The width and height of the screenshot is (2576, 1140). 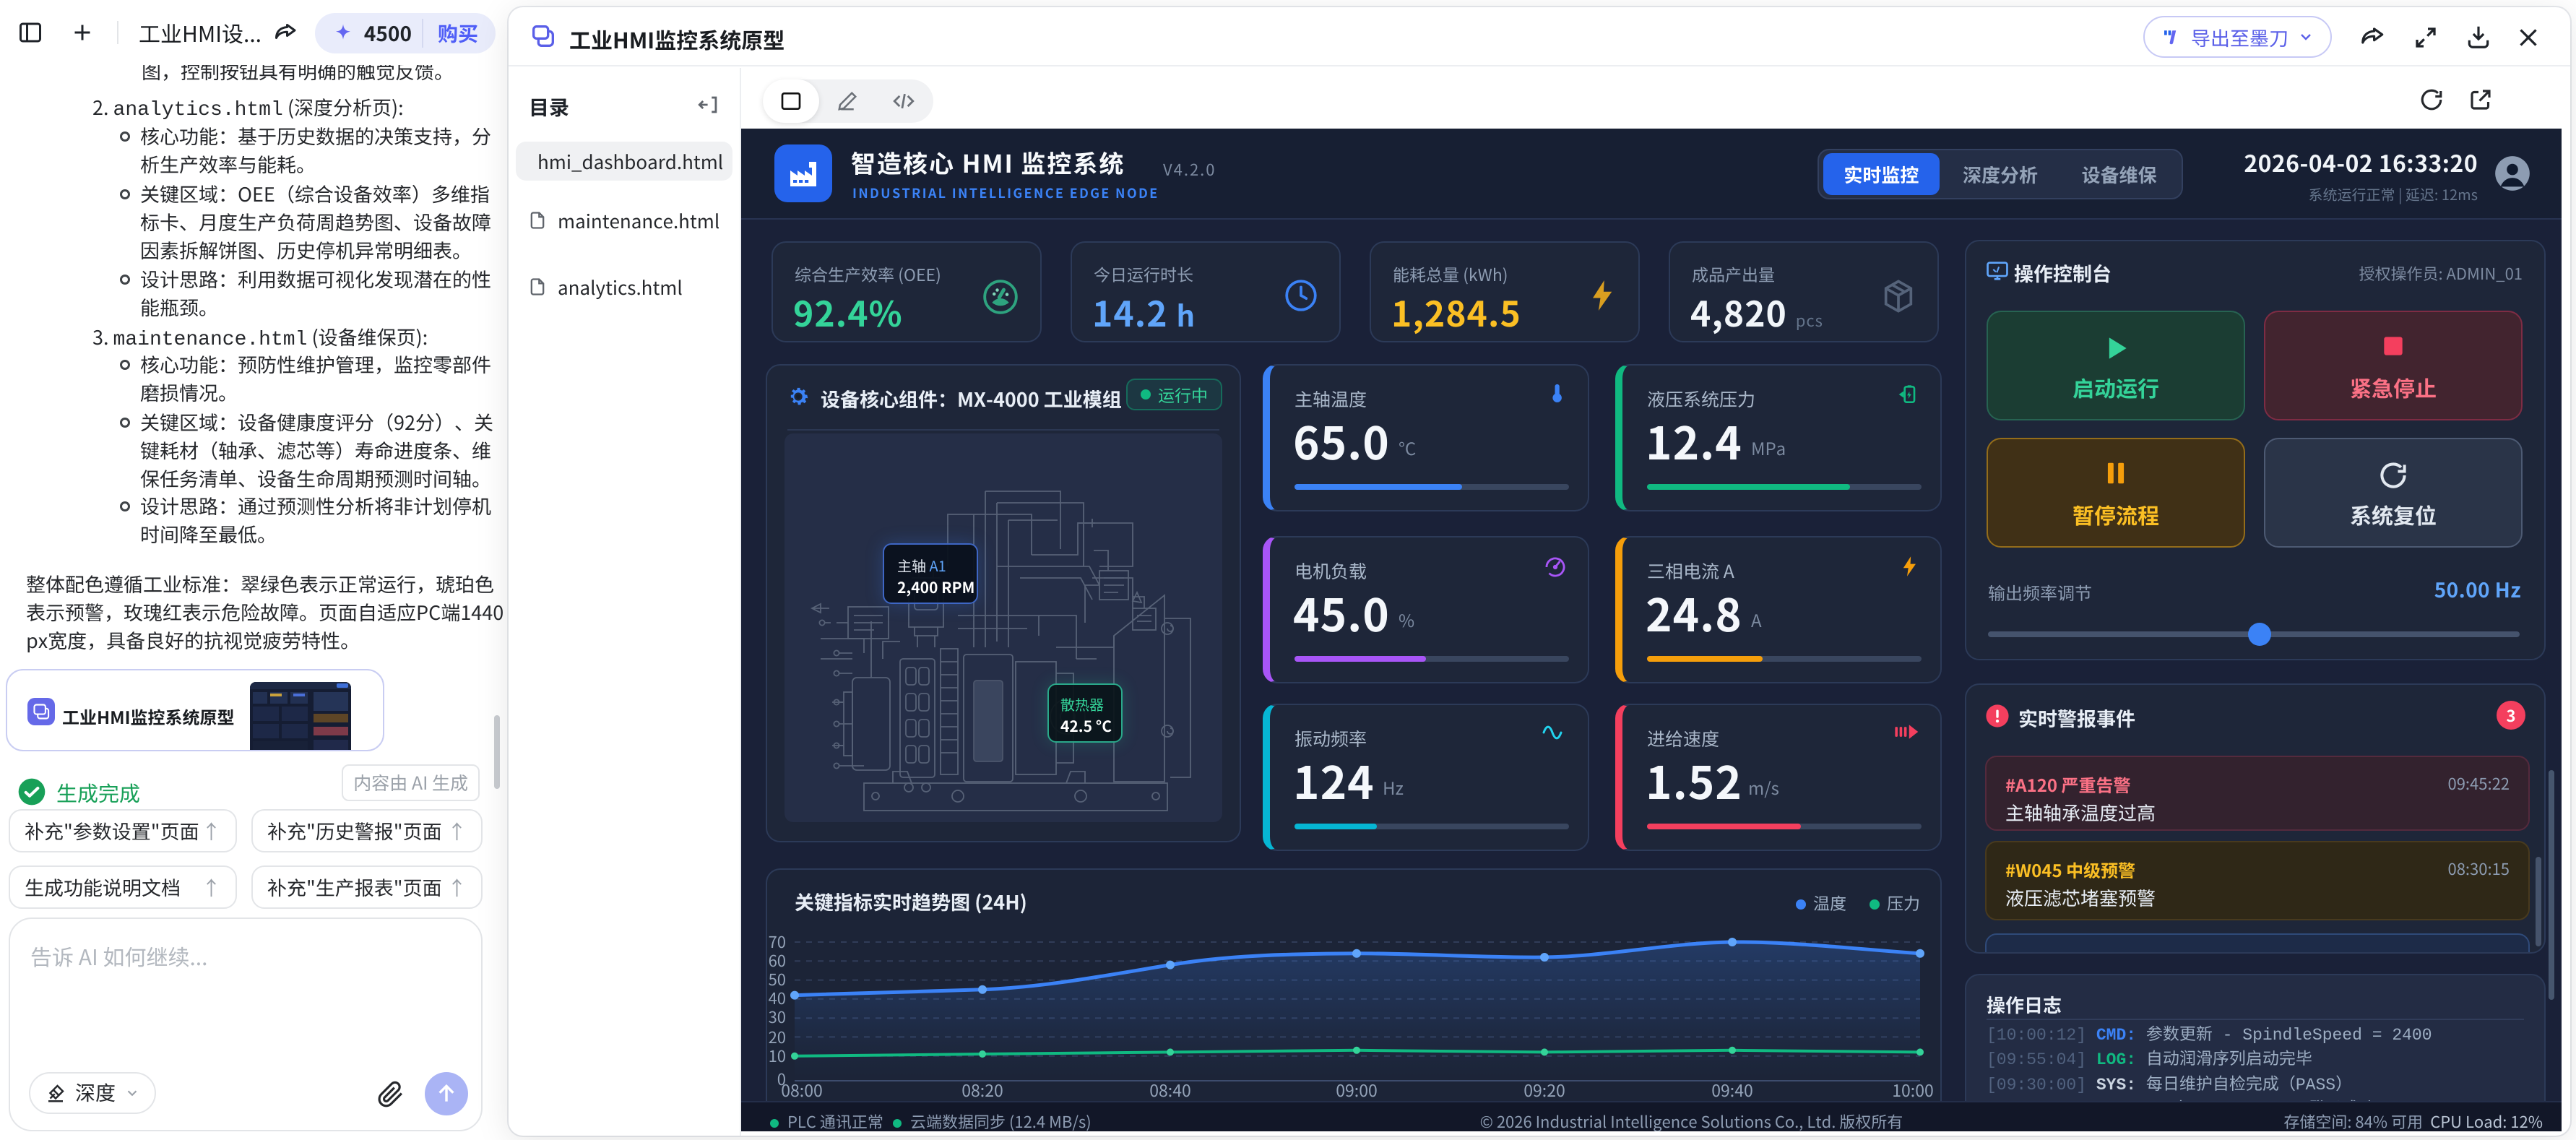 I want to click on svg-text: 40, so click(x=777, y=997).